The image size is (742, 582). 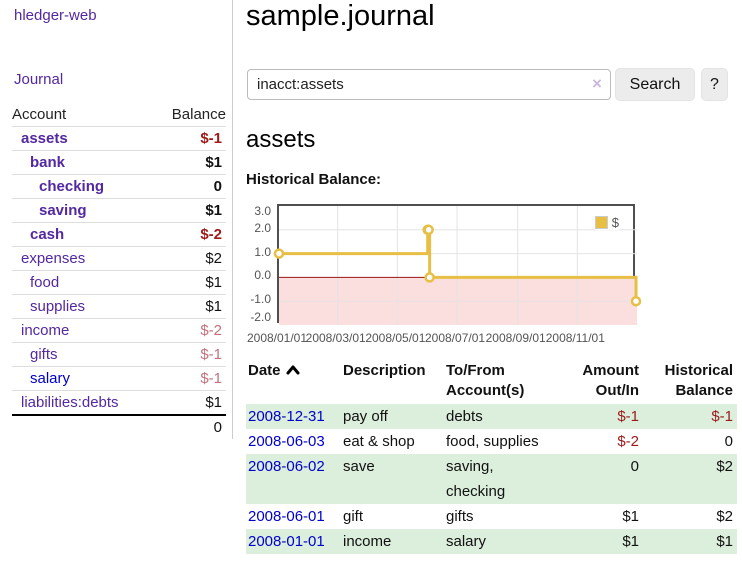 I want to click on account-balance: 0, so click(x=217, y=186).